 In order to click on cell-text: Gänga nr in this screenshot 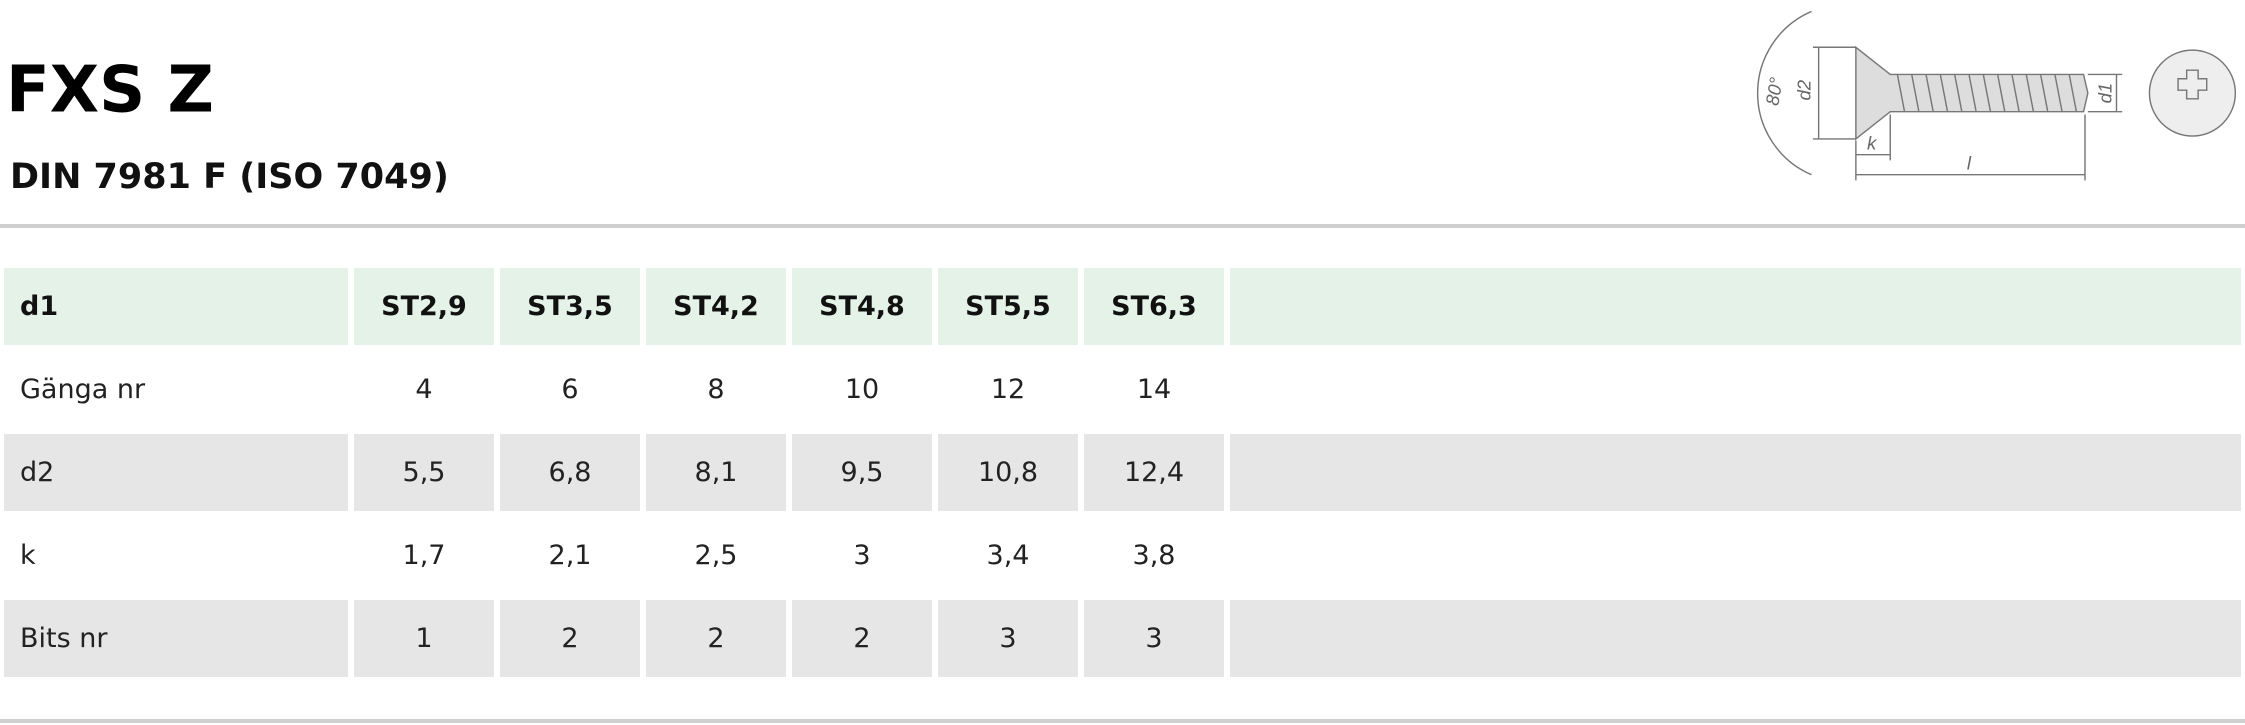, I will do `click(83, 389)`.